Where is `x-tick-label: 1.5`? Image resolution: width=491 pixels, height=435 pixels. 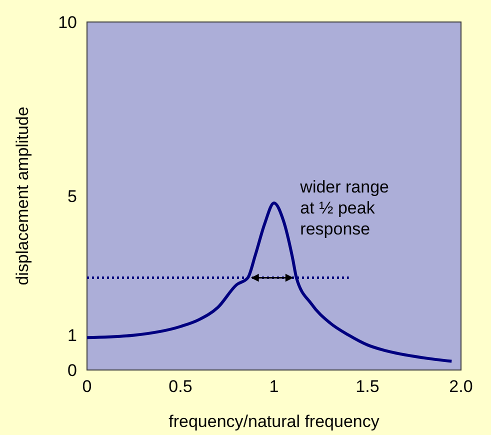 x-tick-label: 1.5 is located at coordinates (368, 386).